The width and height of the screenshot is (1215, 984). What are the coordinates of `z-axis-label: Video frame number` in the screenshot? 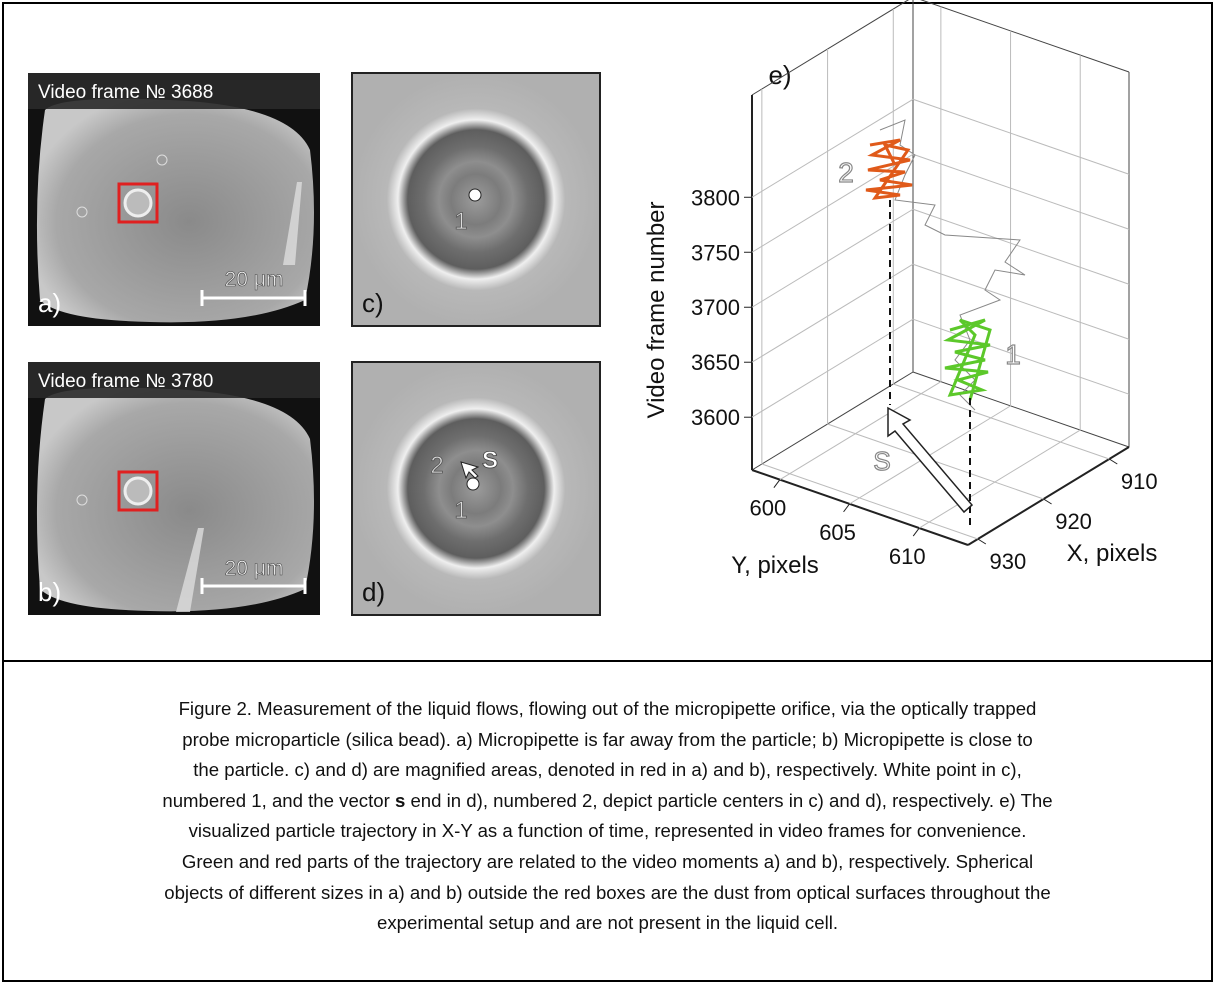 It's located at (656, 309).